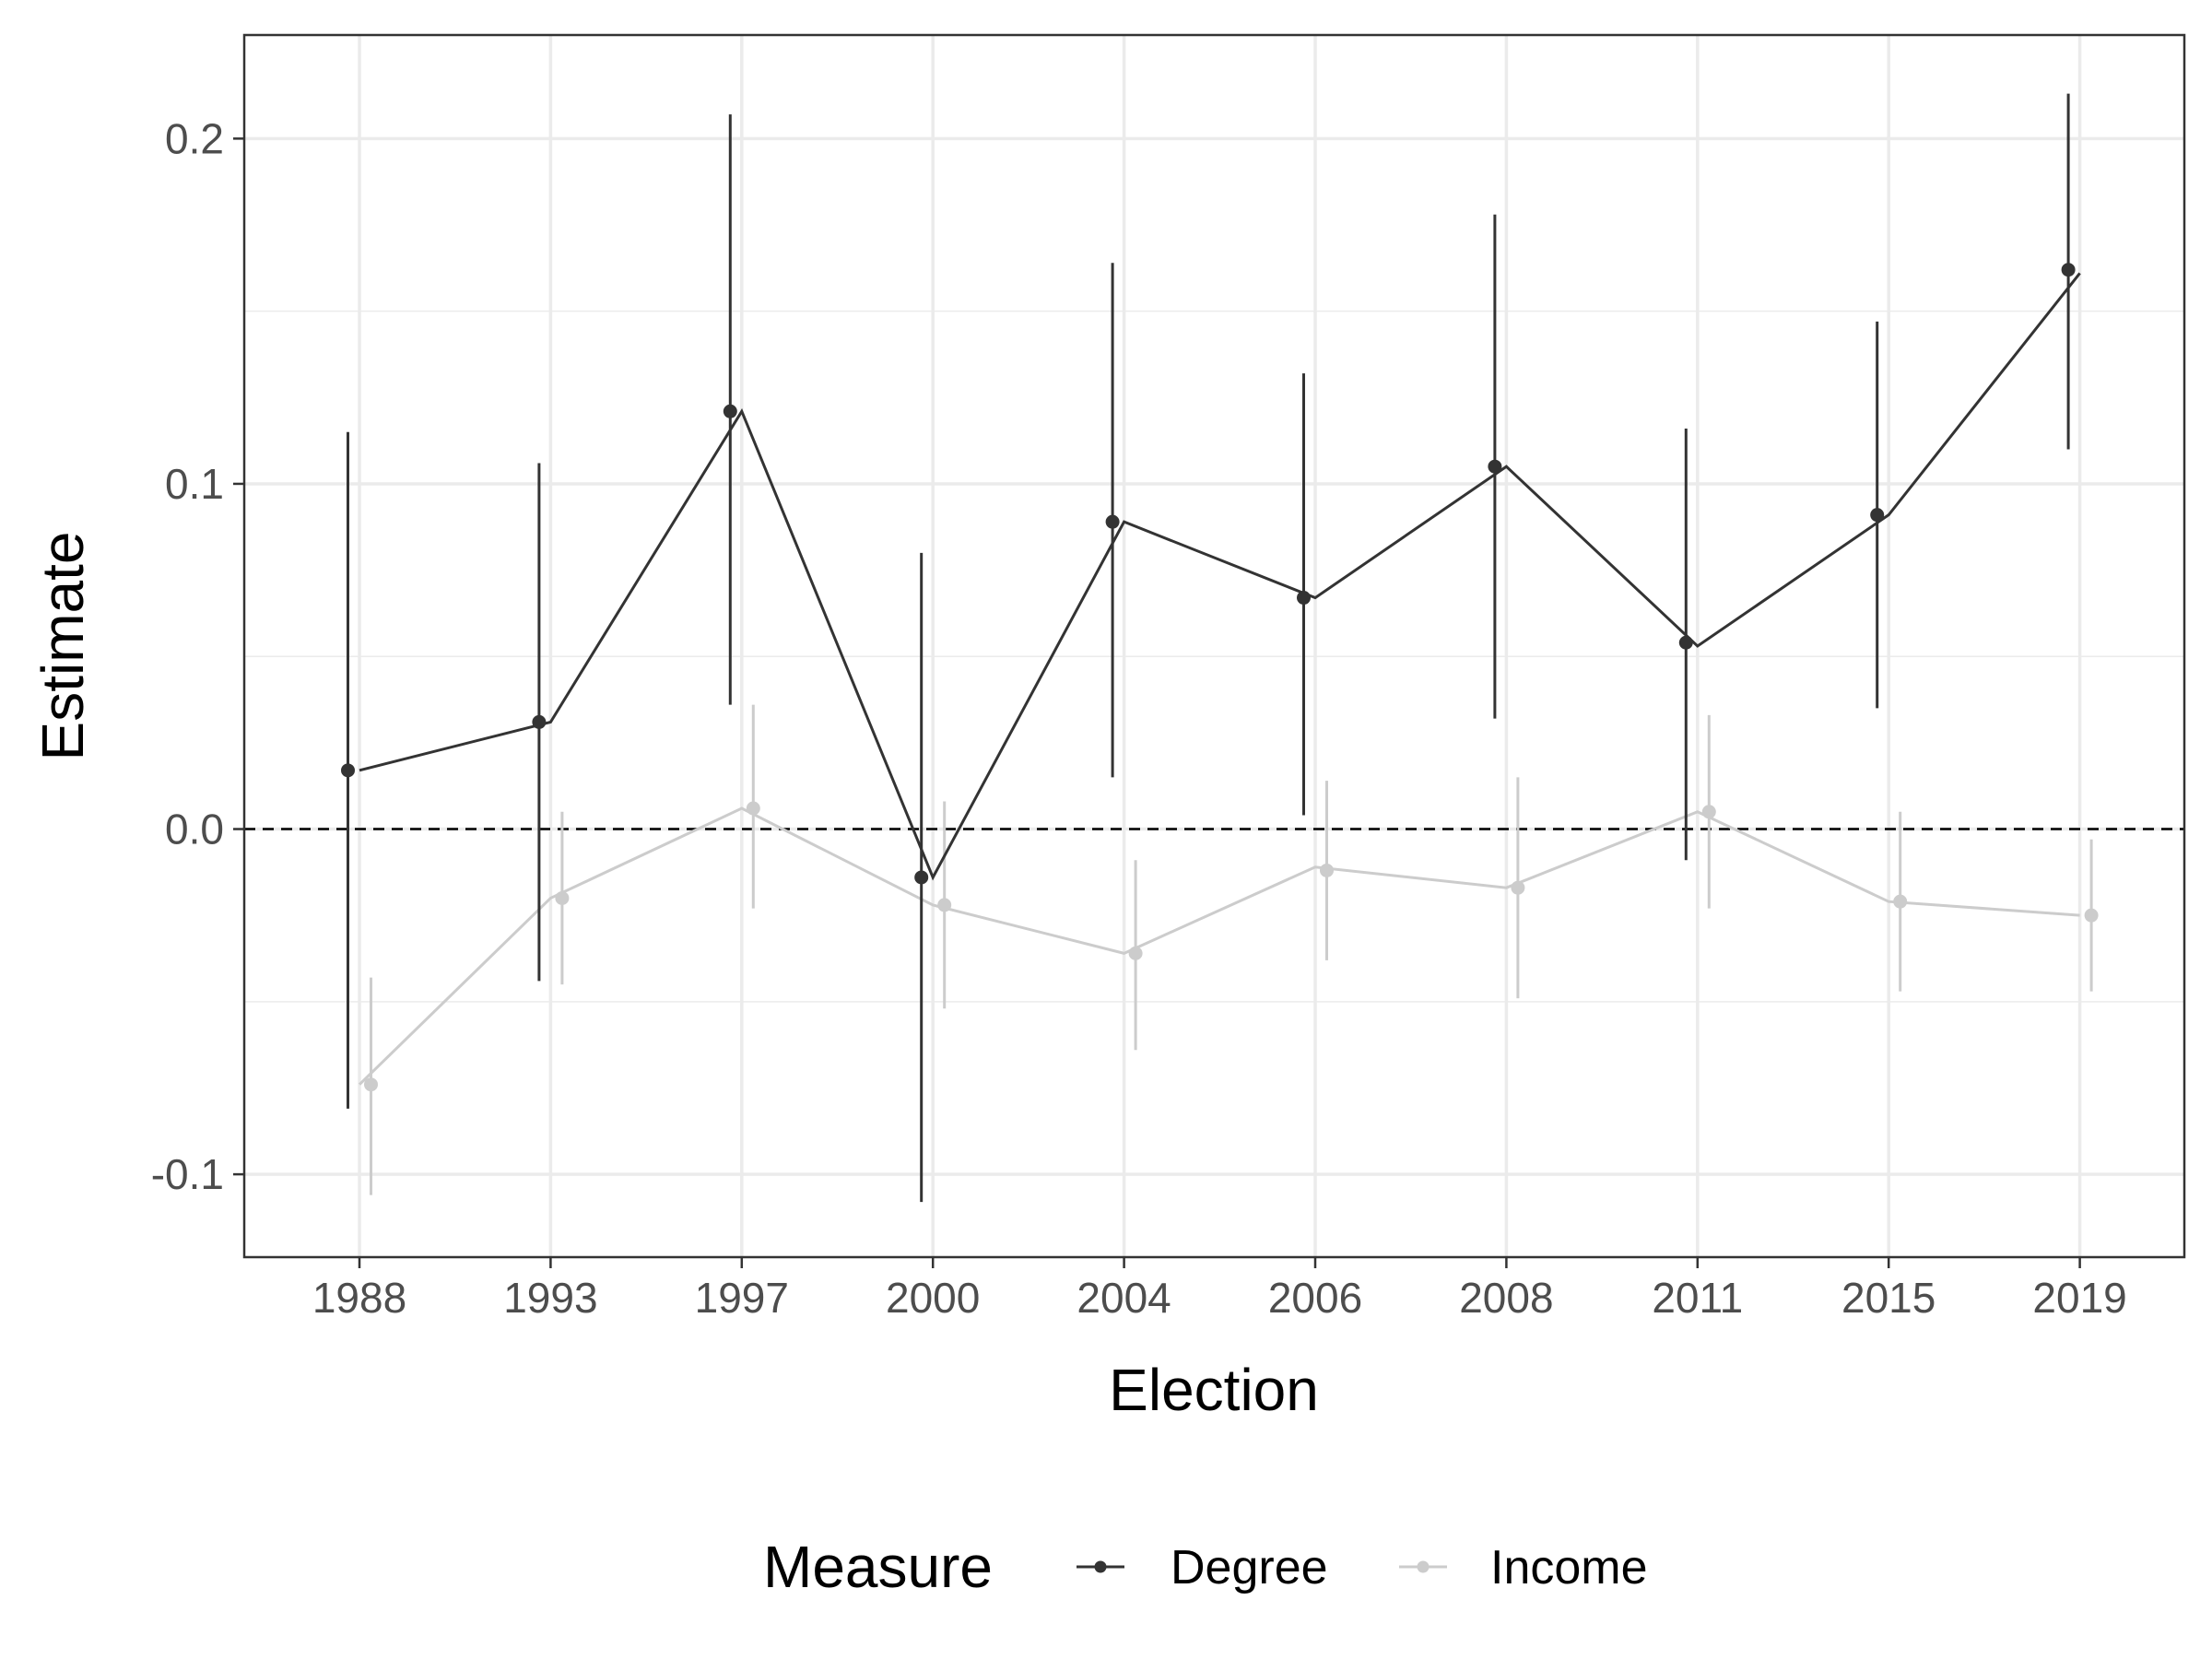 This screenshot has width=2212, height=1659. Describe the element at coordinates (1315, 1298) in the screenshot. I see `x-tick-label: 2006` at that location.